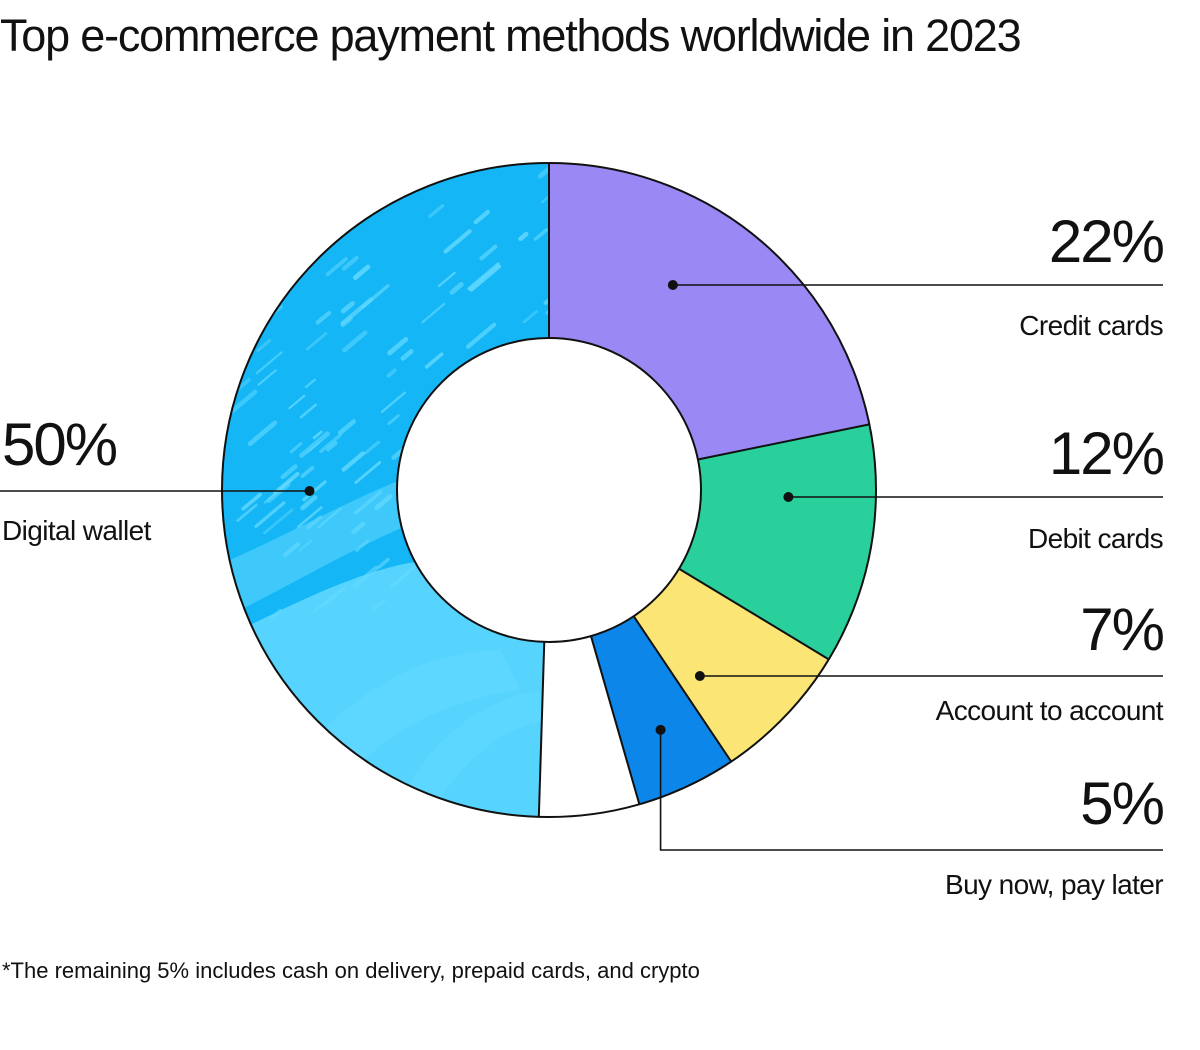  Describe the element at coordinates (788, 497) in the screenshot. I see `leader-dot-debit-cards` at that location.